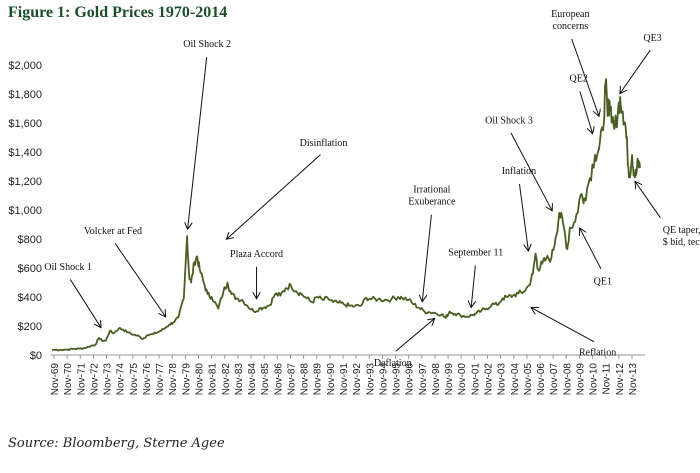 The height and width of the screenshot is (473, 700). Describe the element at coordinates (305, 379) in the screenshot. I see `x-tick-label: Nov-88` at that location.